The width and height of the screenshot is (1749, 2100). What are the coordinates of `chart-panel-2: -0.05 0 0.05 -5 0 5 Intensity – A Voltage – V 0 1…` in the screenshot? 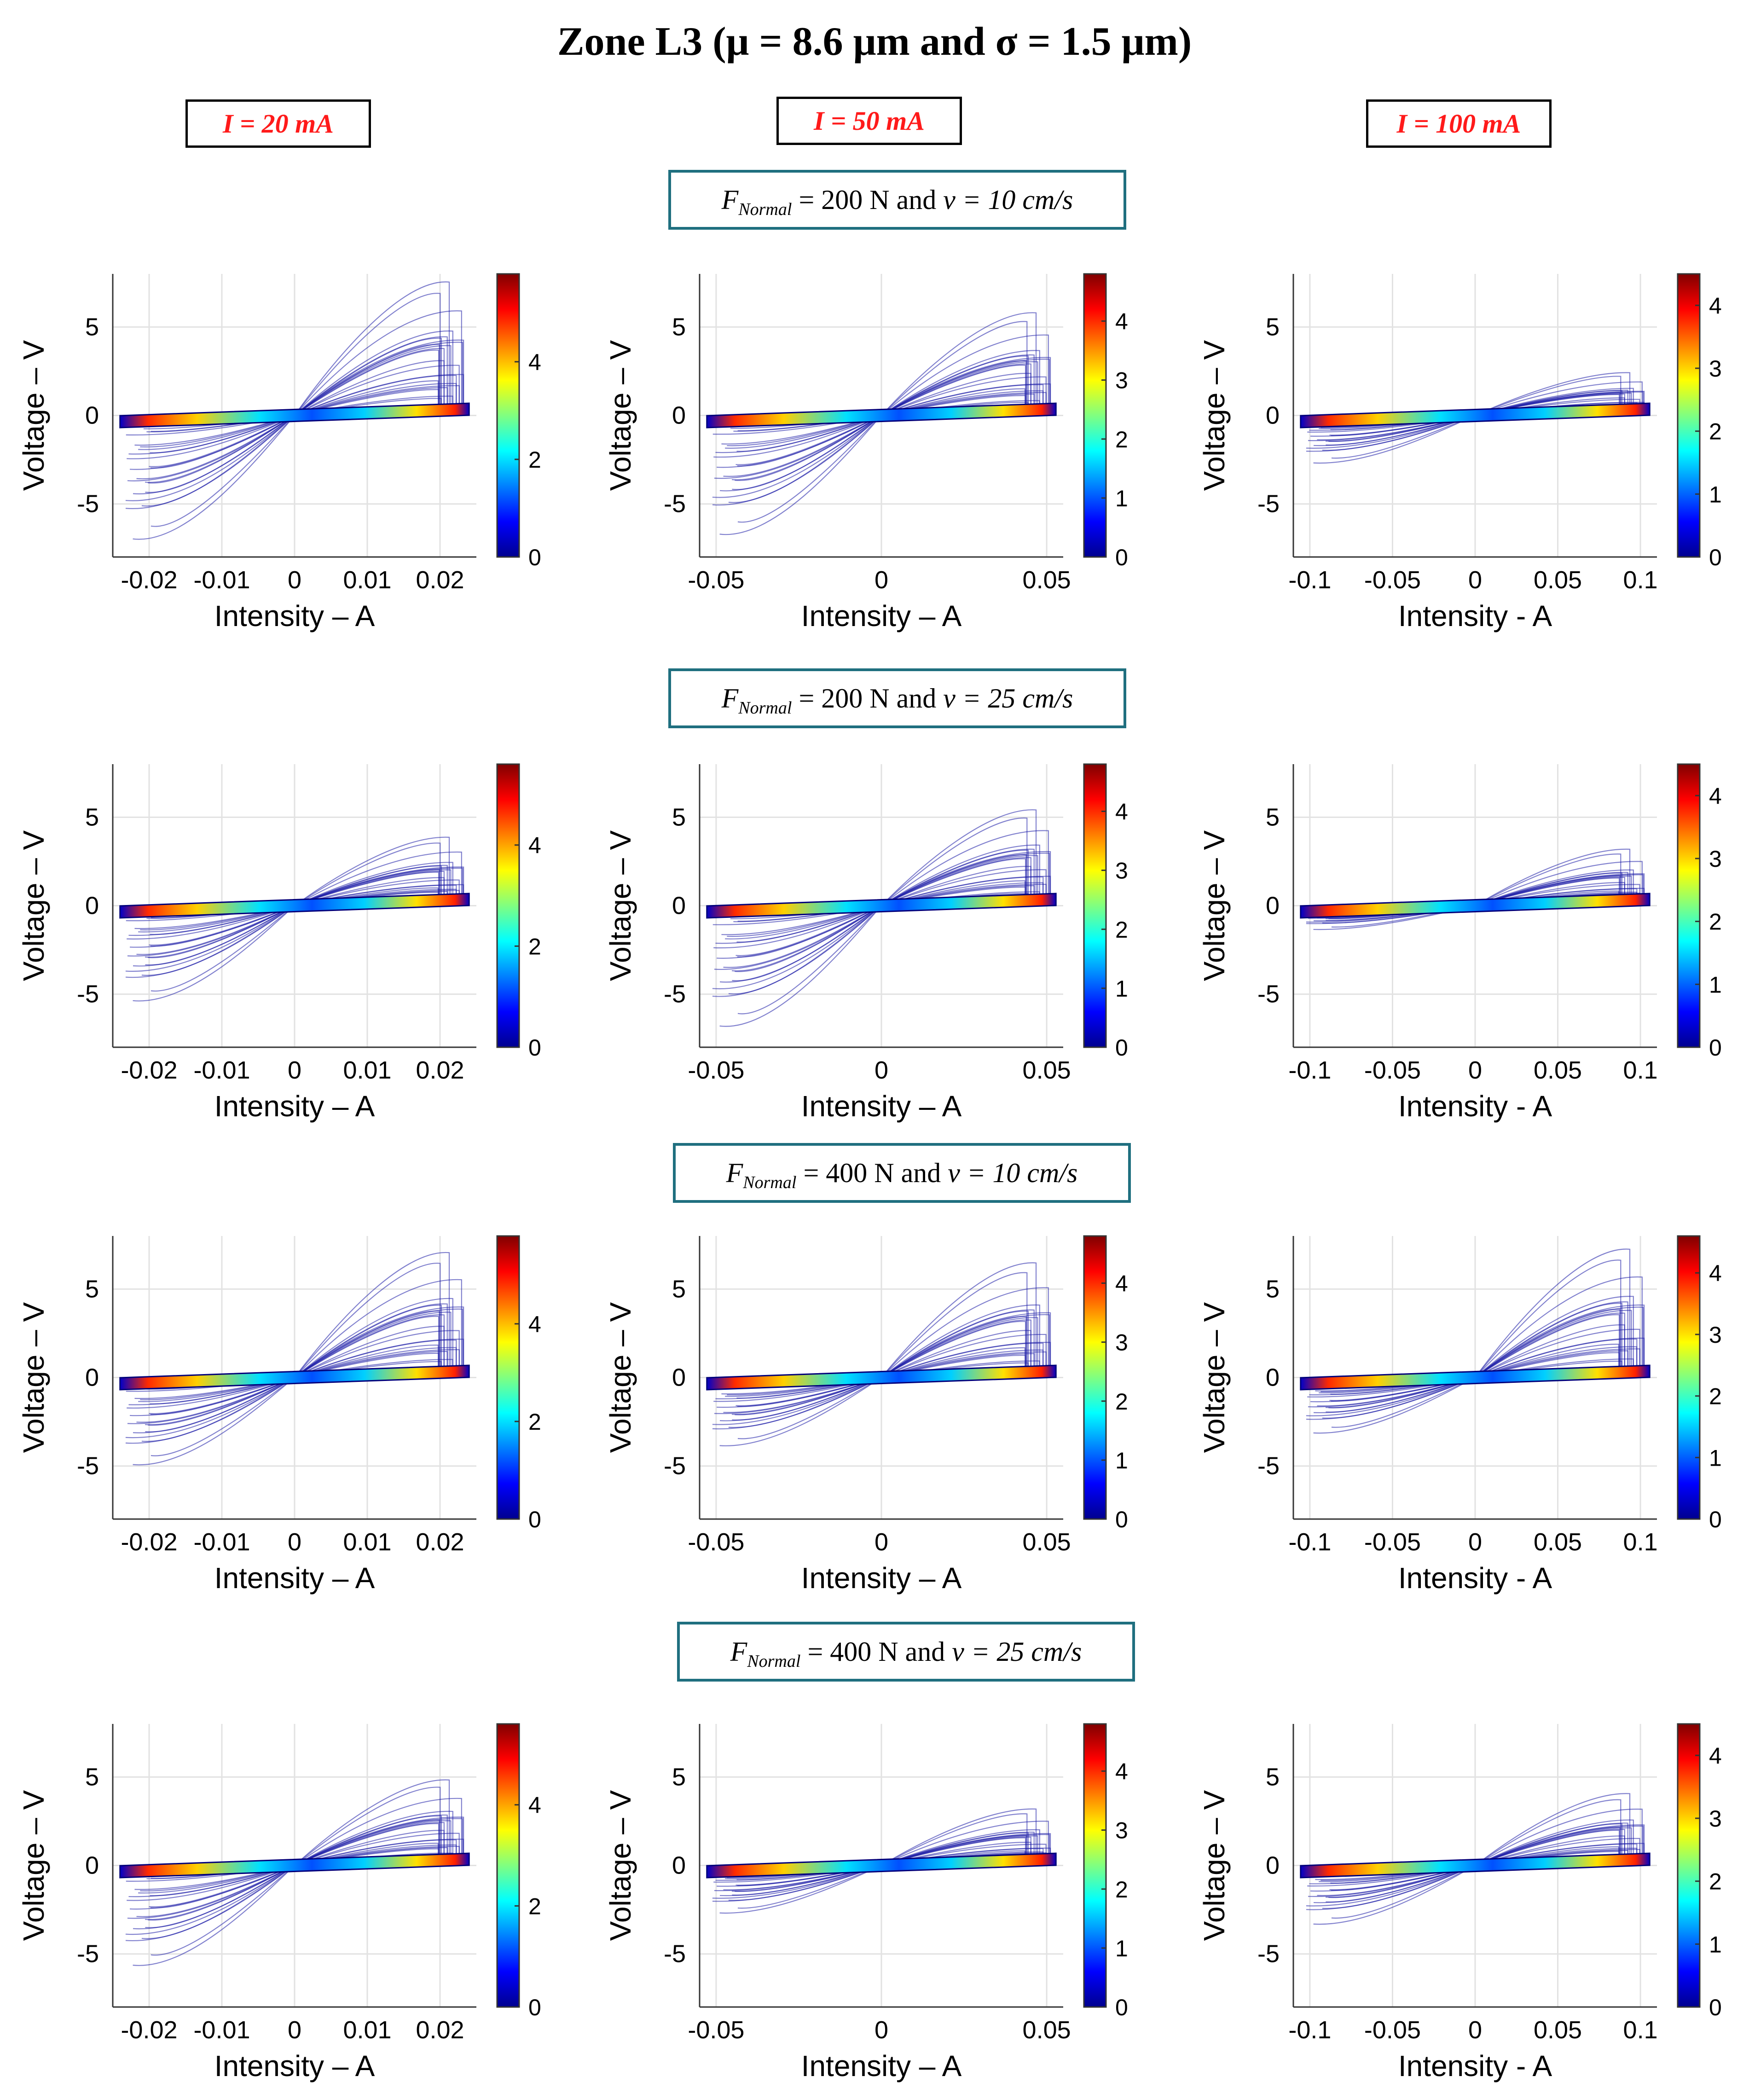 It's located at (866, 452).